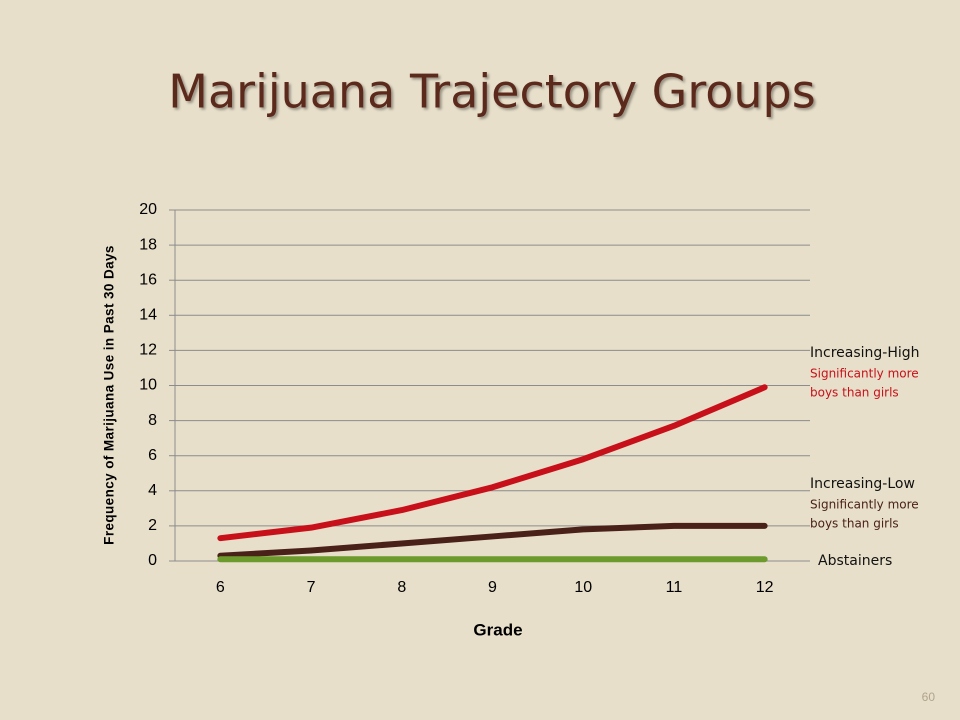  What do you see at coordinates (148, 350) in the screenshot?
I see `y-tick-label: 12` at bounding box center [148, 350].